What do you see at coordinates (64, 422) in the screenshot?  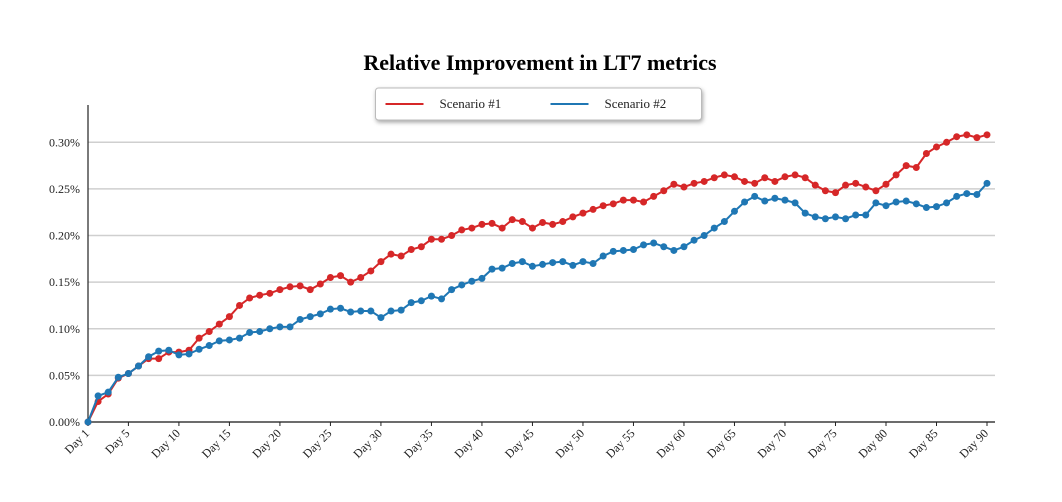 I see `y-tick-label: 0.00%` at bounding box center [64, 422].